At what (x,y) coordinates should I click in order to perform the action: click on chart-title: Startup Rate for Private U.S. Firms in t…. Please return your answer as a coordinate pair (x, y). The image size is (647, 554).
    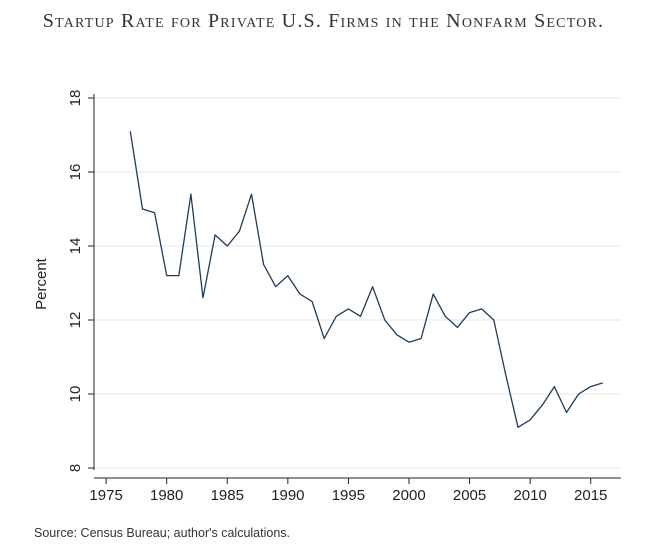
    Looking at the image, I should click on (323, 21).